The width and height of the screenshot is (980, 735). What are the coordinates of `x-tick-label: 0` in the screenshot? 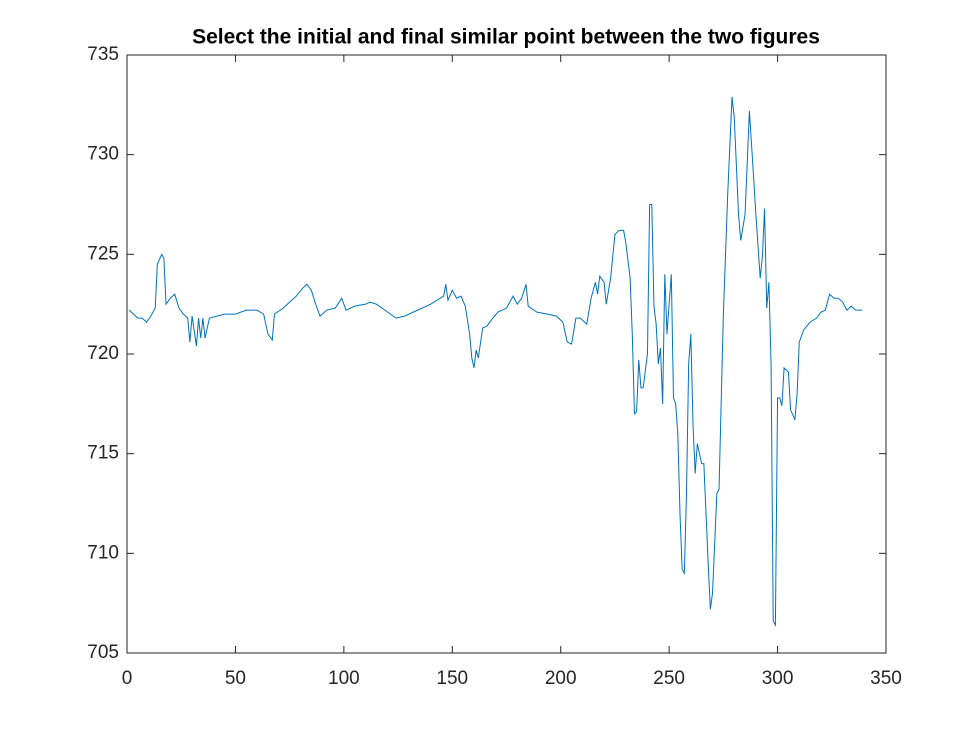 It's located at (127, 678).